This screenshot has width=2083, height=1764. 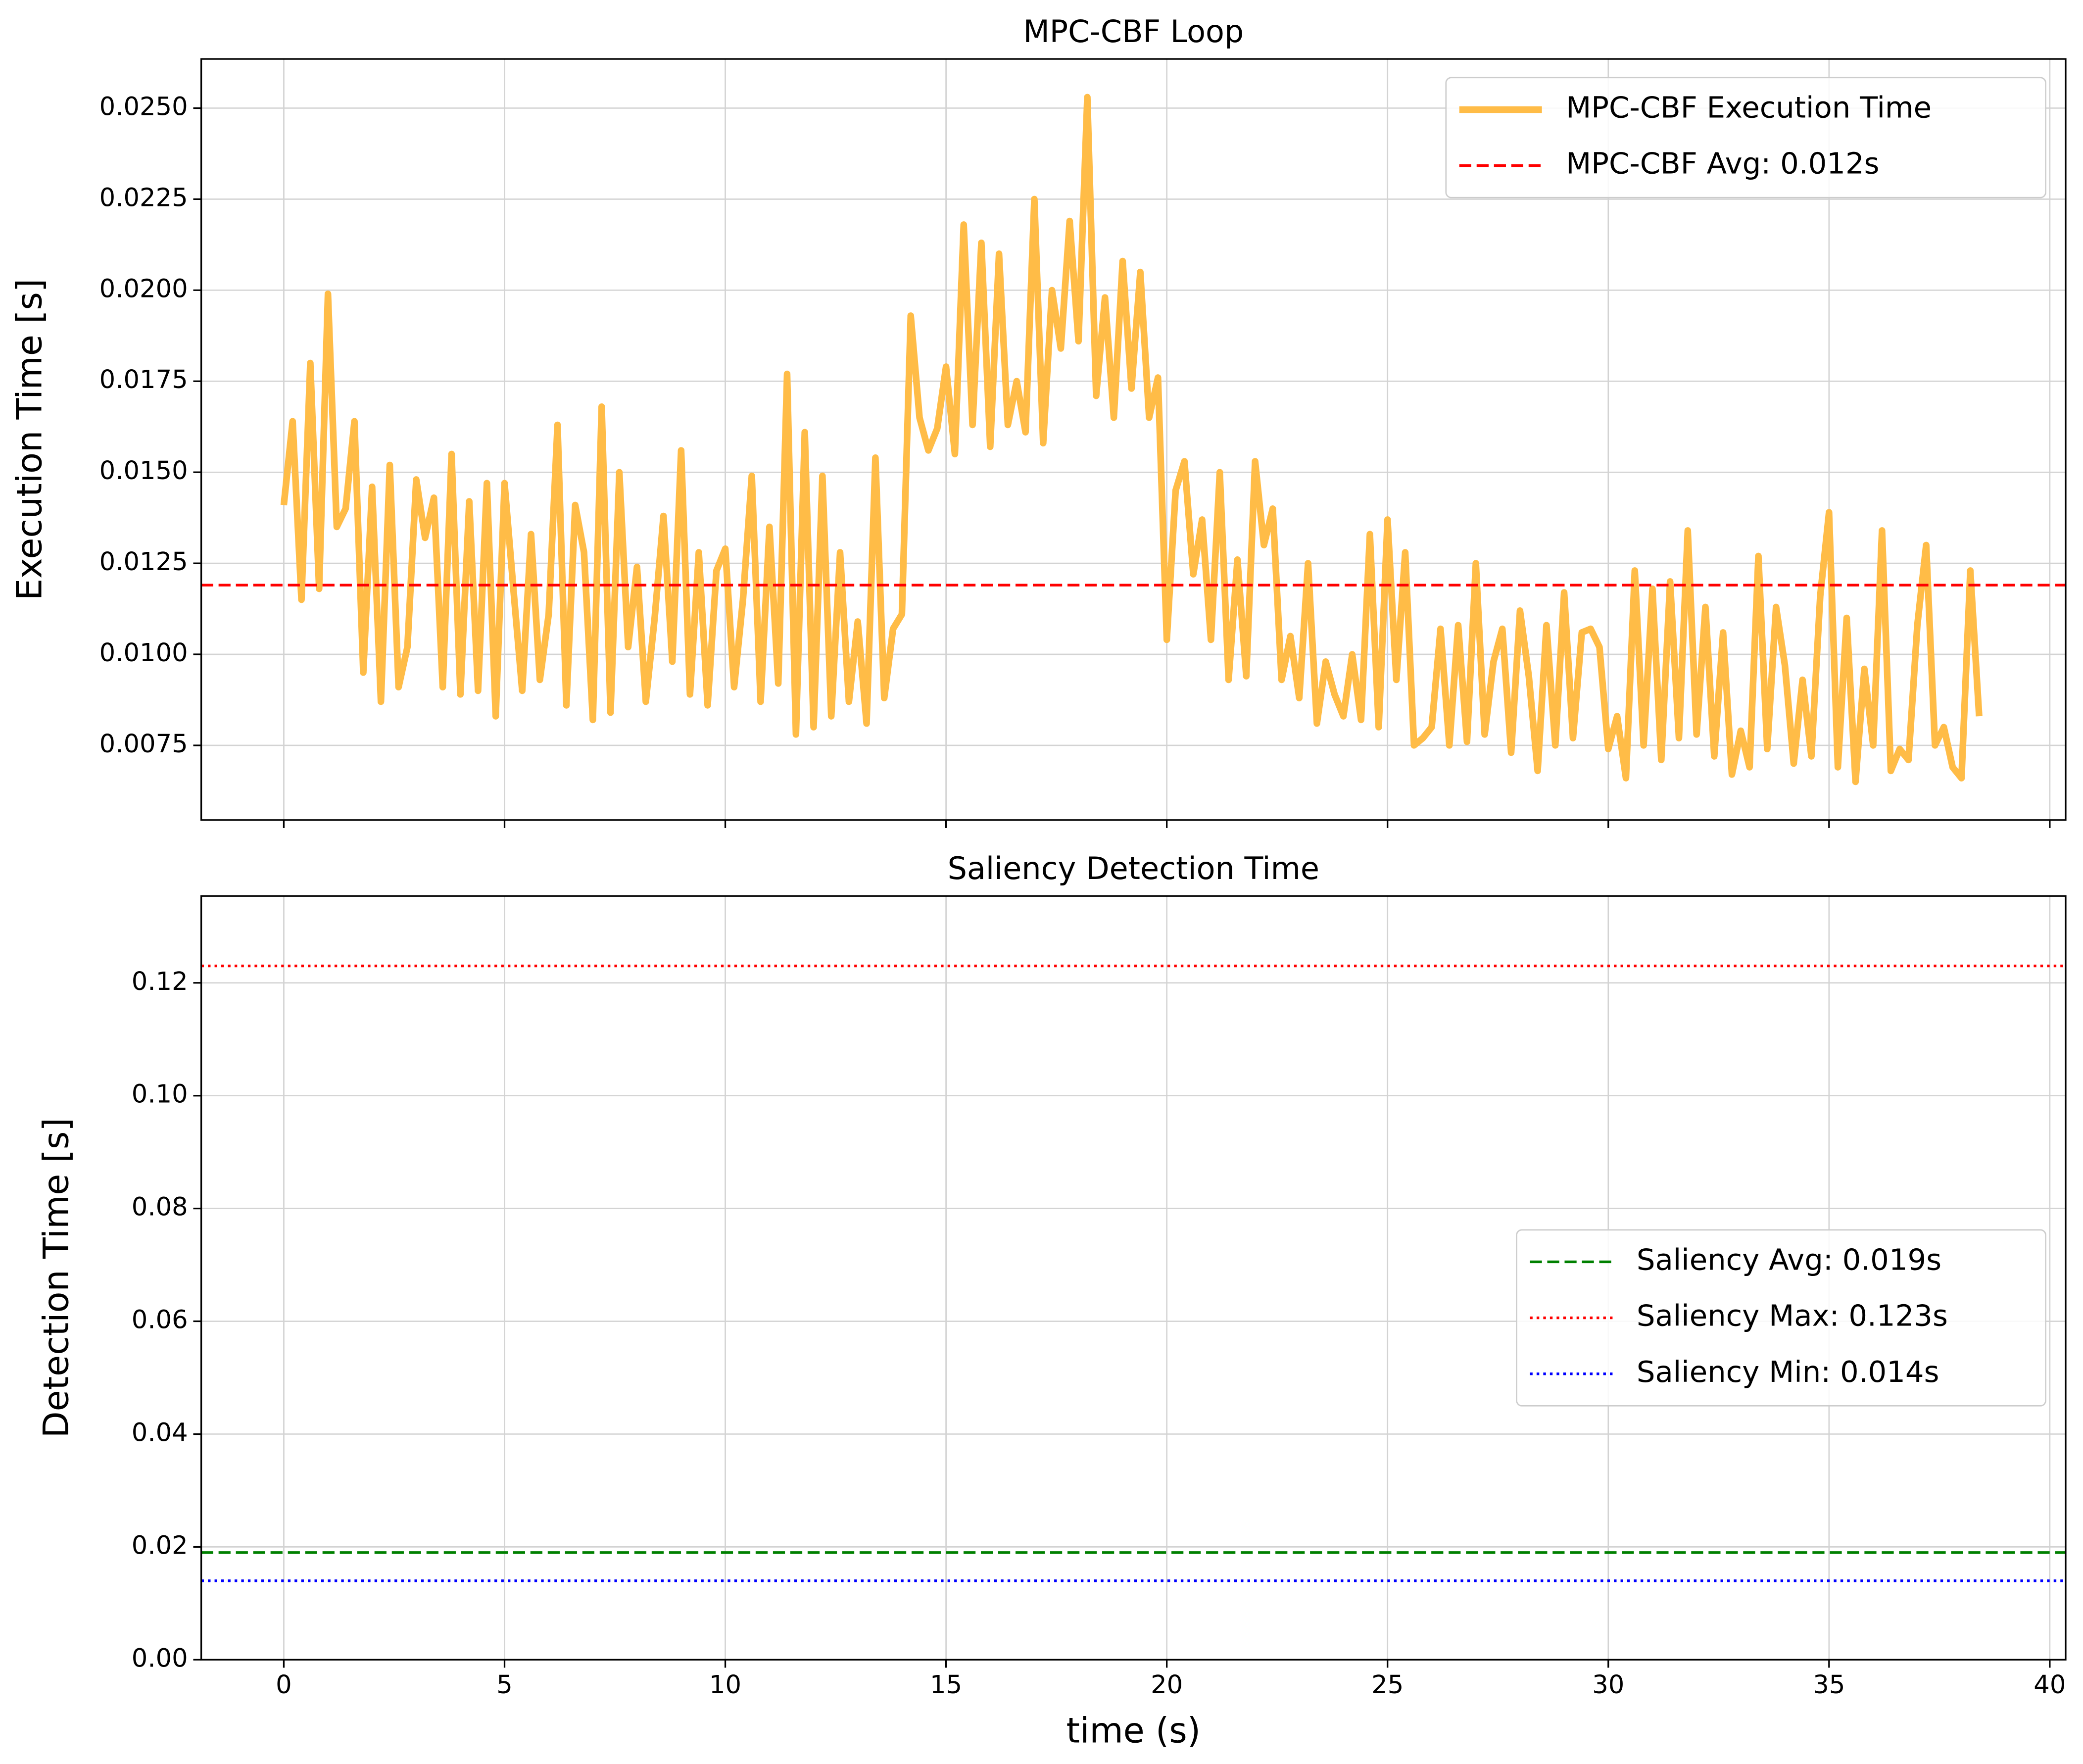 What do you see at coordinates (1789, 1260) in the screenshot?
I see `legend-label: Saliency Avg: 0.019s` at bounding box center [1789, 1260].